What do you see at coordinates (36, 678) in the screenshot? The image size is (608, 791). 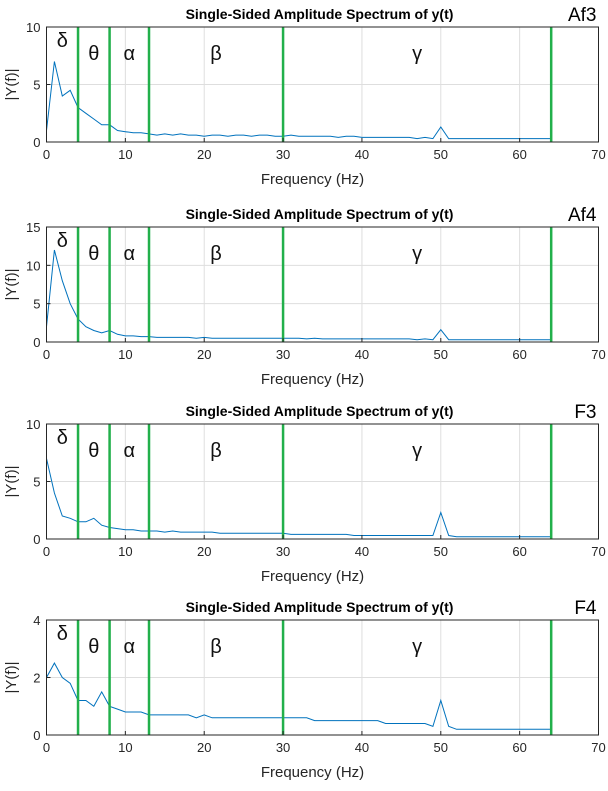 I see `y-tick-label: 2` at bounding box center [36, 678].